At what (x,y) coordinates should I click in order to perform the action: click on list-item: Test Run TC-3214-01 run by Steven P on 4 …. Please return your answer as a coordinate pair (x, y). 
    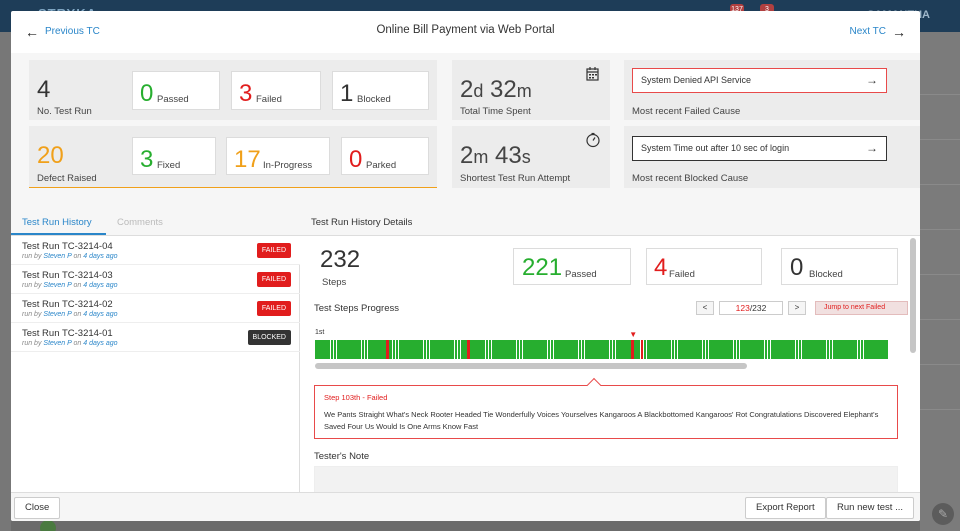
    Looking at the image, I should click on (155, 337).